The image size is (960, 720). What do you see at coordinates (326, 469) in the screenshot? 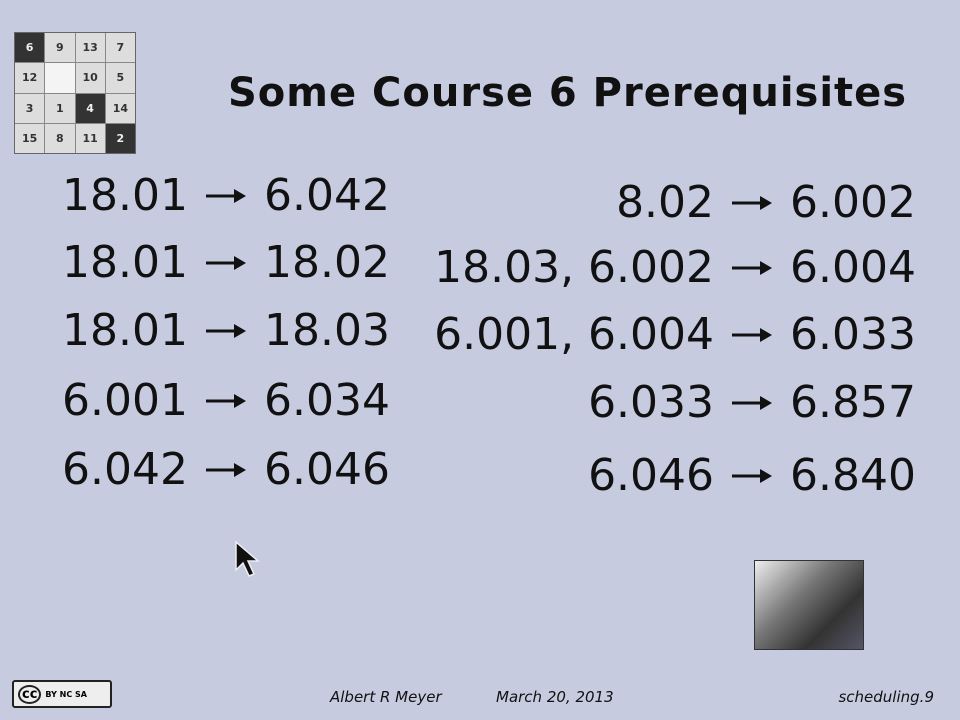
I see `prereq-to: 6.046` at bounding box center [326, 469].